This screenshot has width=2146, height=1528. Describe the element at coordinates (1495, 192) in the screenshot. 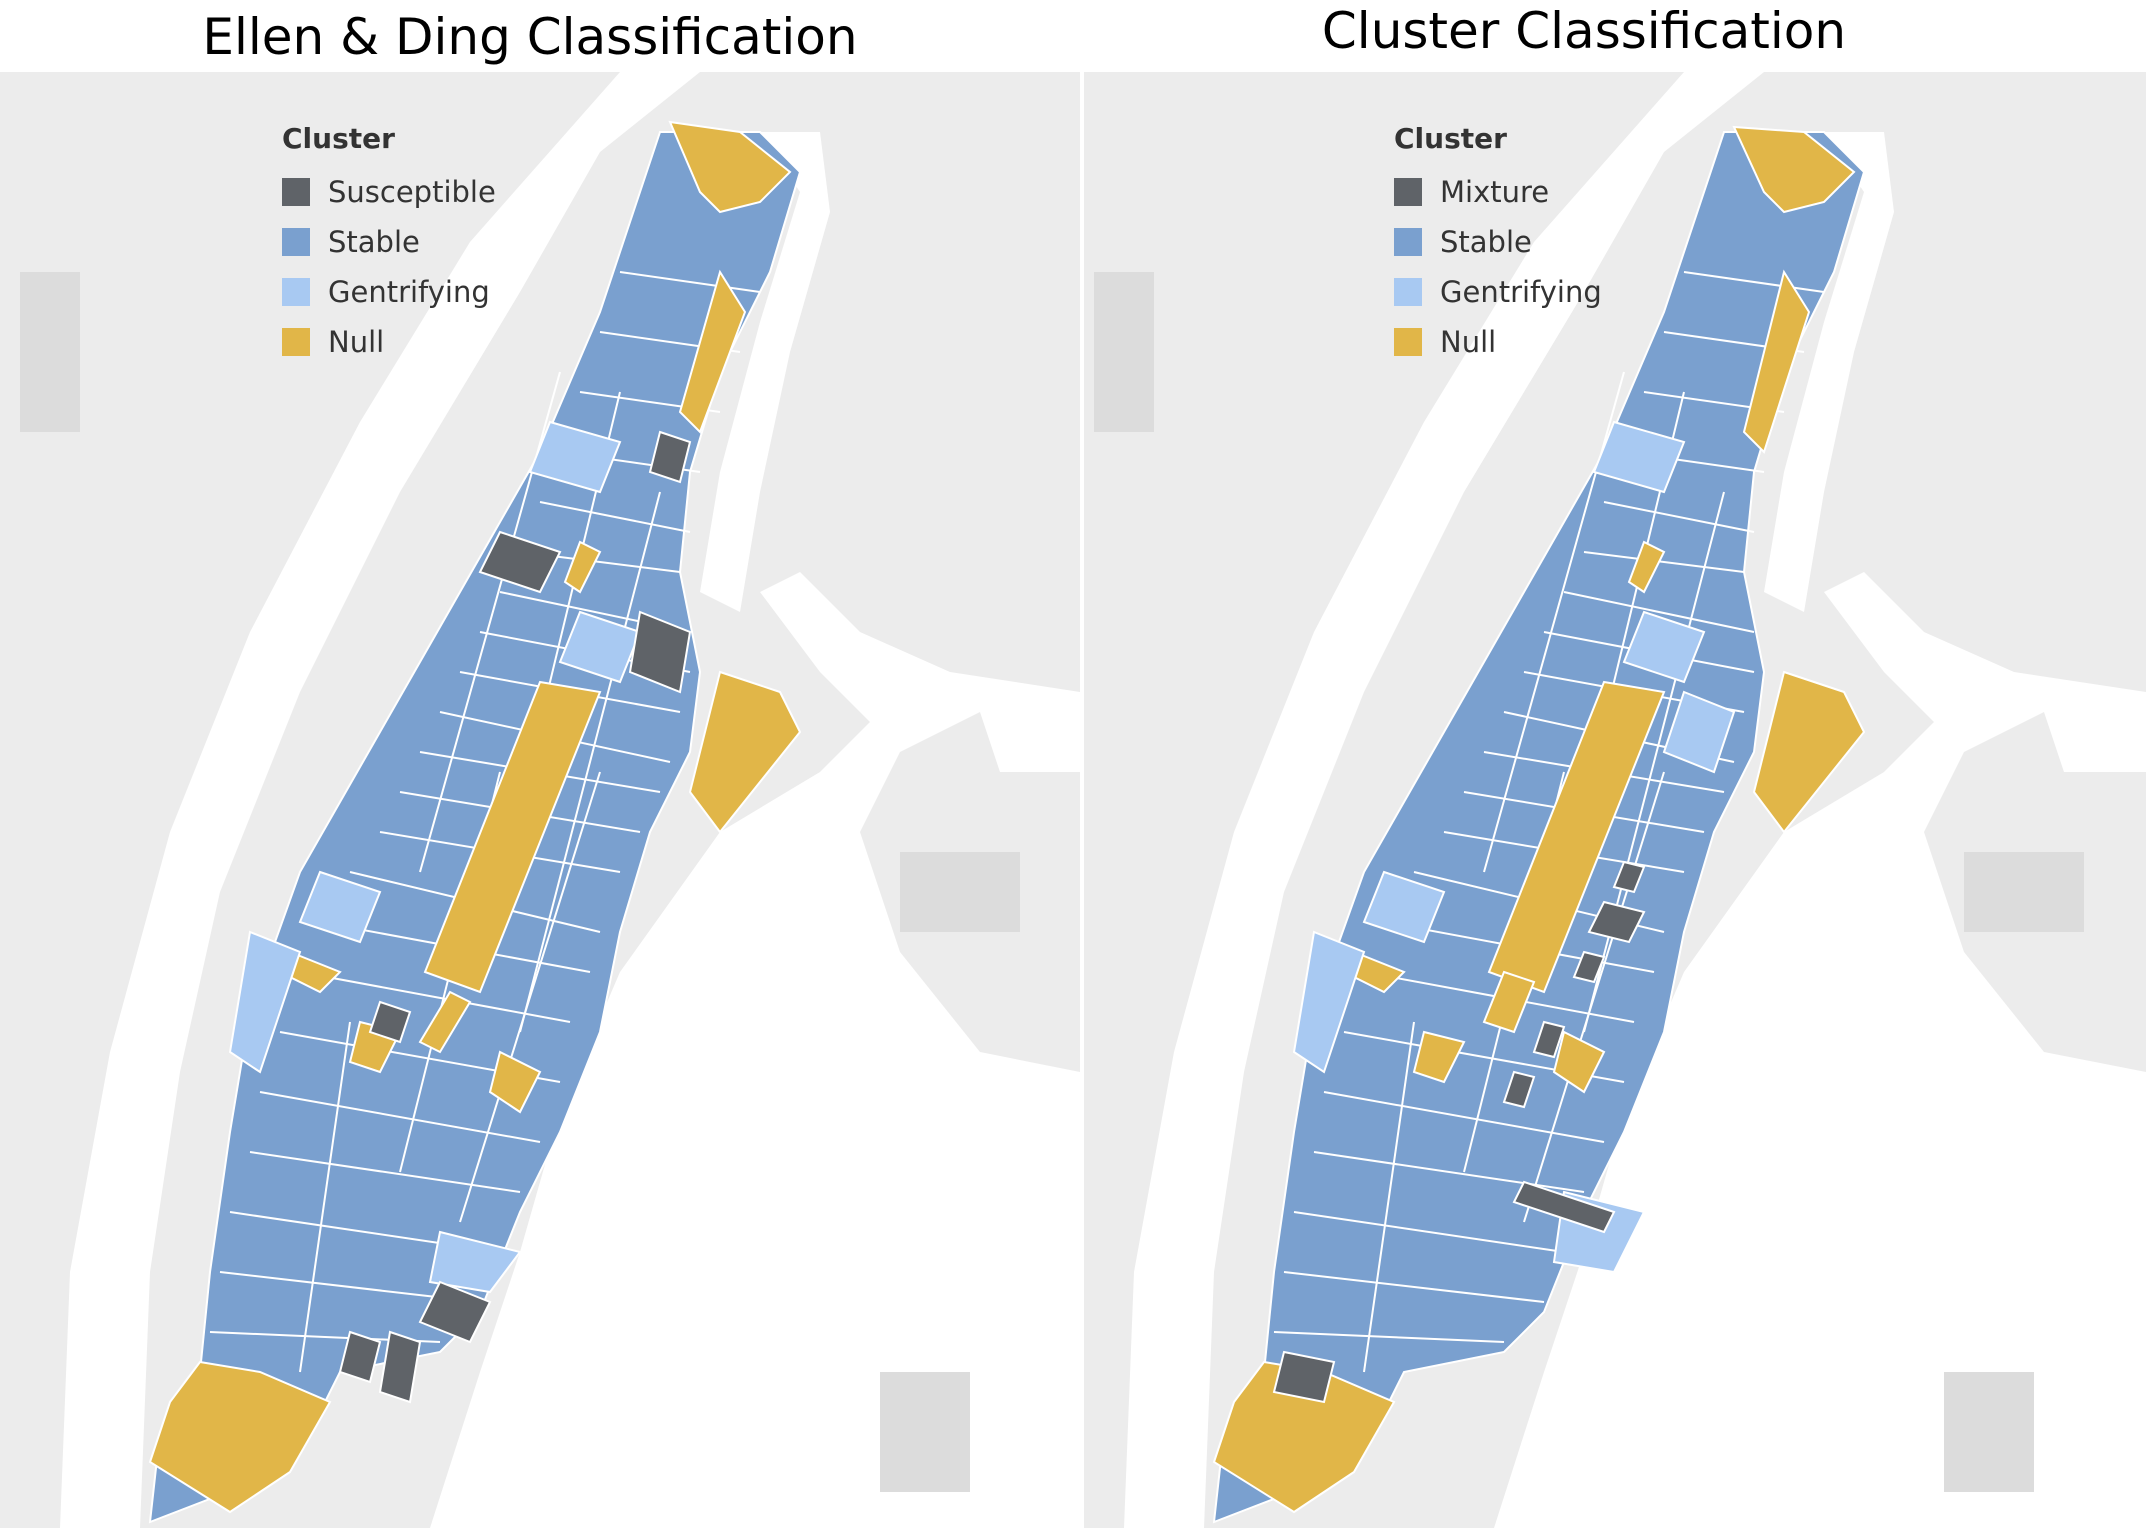

I see `legend-label: Mixture` at that location.